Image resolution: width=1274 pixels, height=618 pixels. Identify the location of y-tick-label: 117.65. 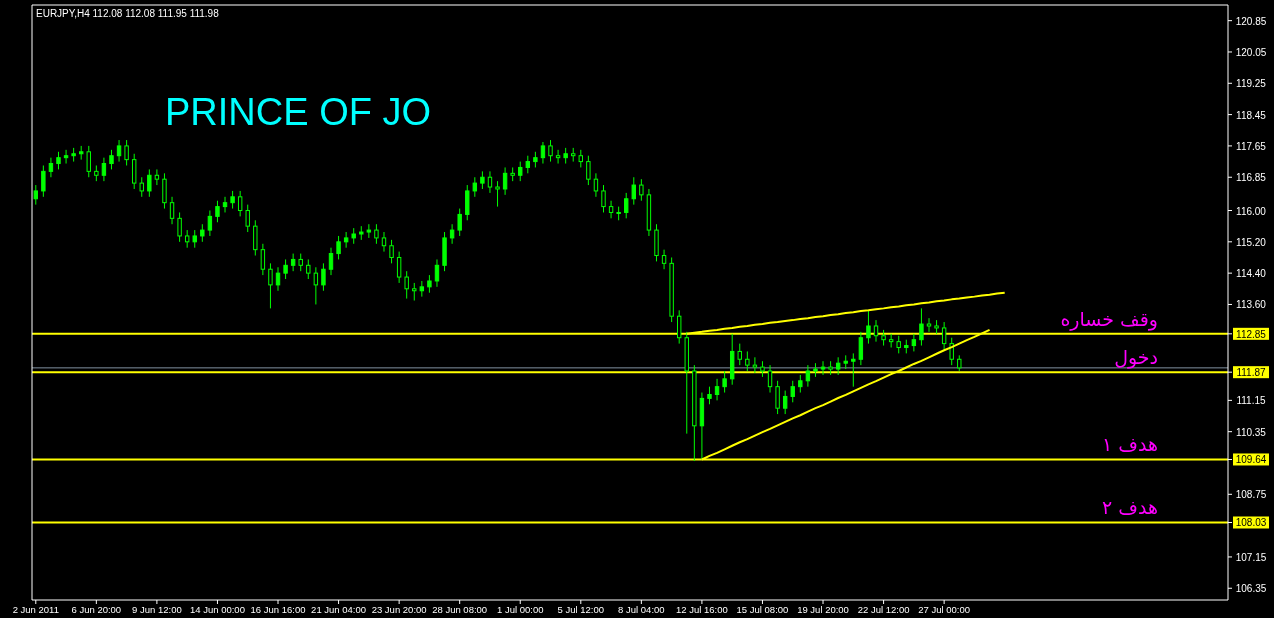
(1251, 146).